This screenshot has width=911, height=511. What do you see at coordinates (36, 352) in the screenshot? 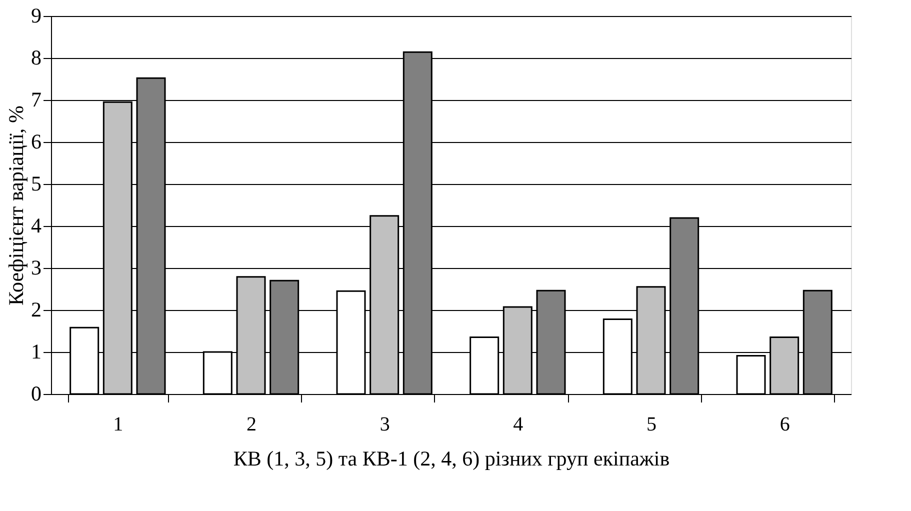
I see `y-tick-label: 1` at bounding box center [36, 352].